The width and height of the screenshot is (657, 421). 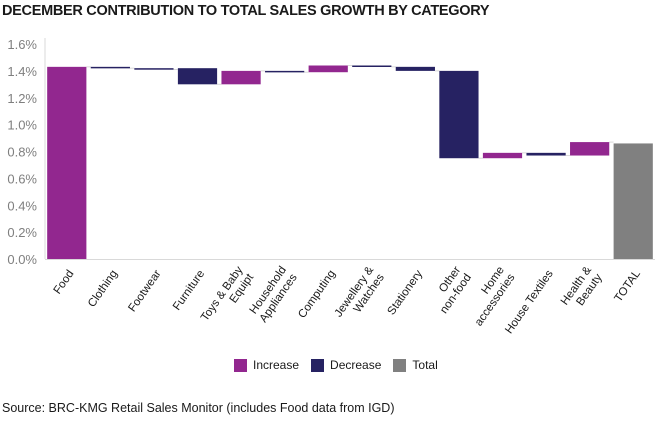 I want to click on y-tick-label: 1.2%, so click(x=22, y=98).